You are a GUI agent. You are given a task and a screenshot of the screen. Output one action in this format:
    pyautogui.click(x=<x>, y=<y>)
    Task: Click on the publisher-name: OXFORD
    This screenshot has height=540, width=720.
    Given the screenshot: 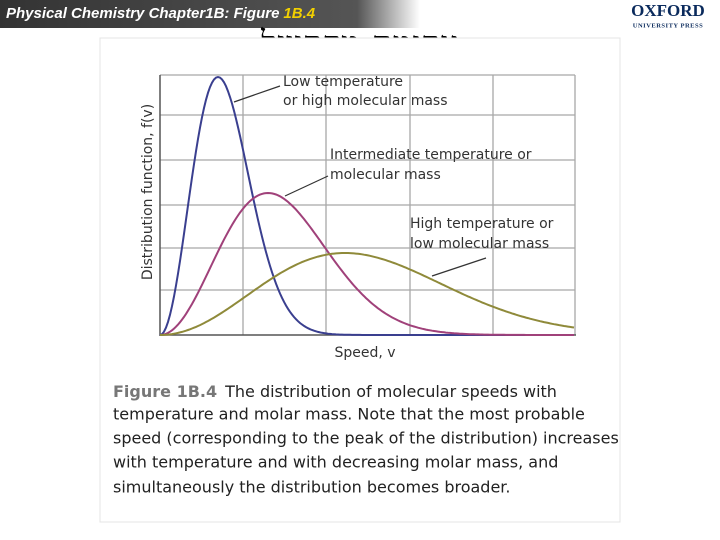 What is the action you would take?
    pyautogui.click(x=668, y=10)
    